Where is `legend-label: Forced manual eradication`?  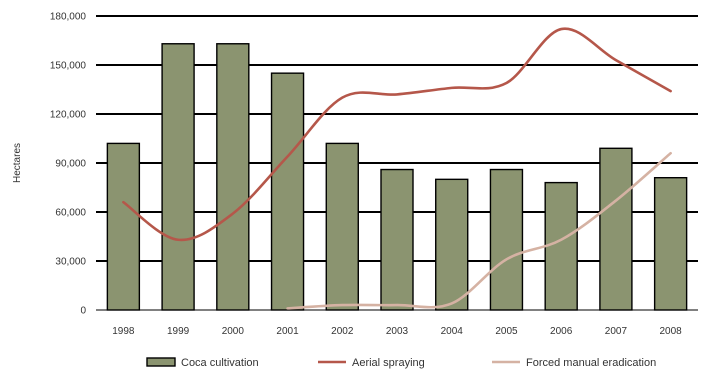
legend-label: Forced manual eradication is located at coordinates (591, 363).